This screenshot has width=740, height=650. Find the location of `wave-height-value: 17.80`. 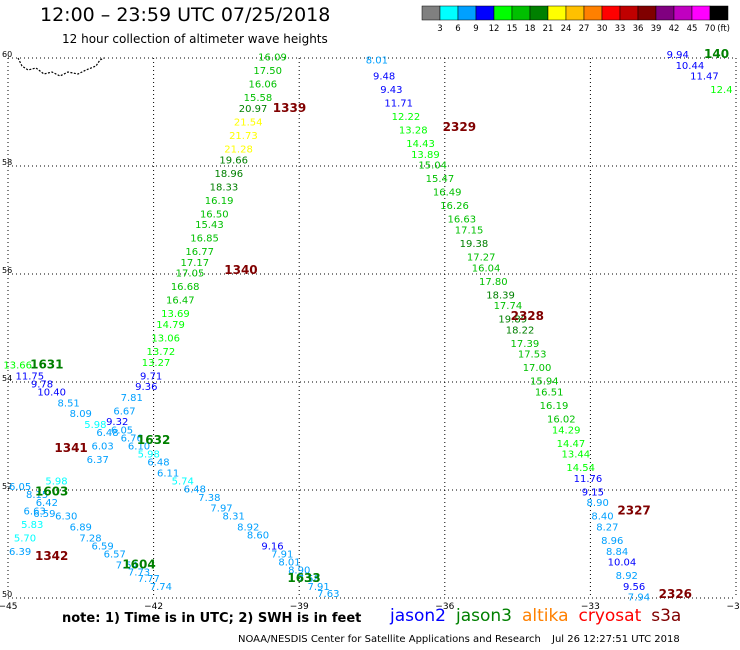

wave-height-value: 17.80 is located at coordinates (493, 282).